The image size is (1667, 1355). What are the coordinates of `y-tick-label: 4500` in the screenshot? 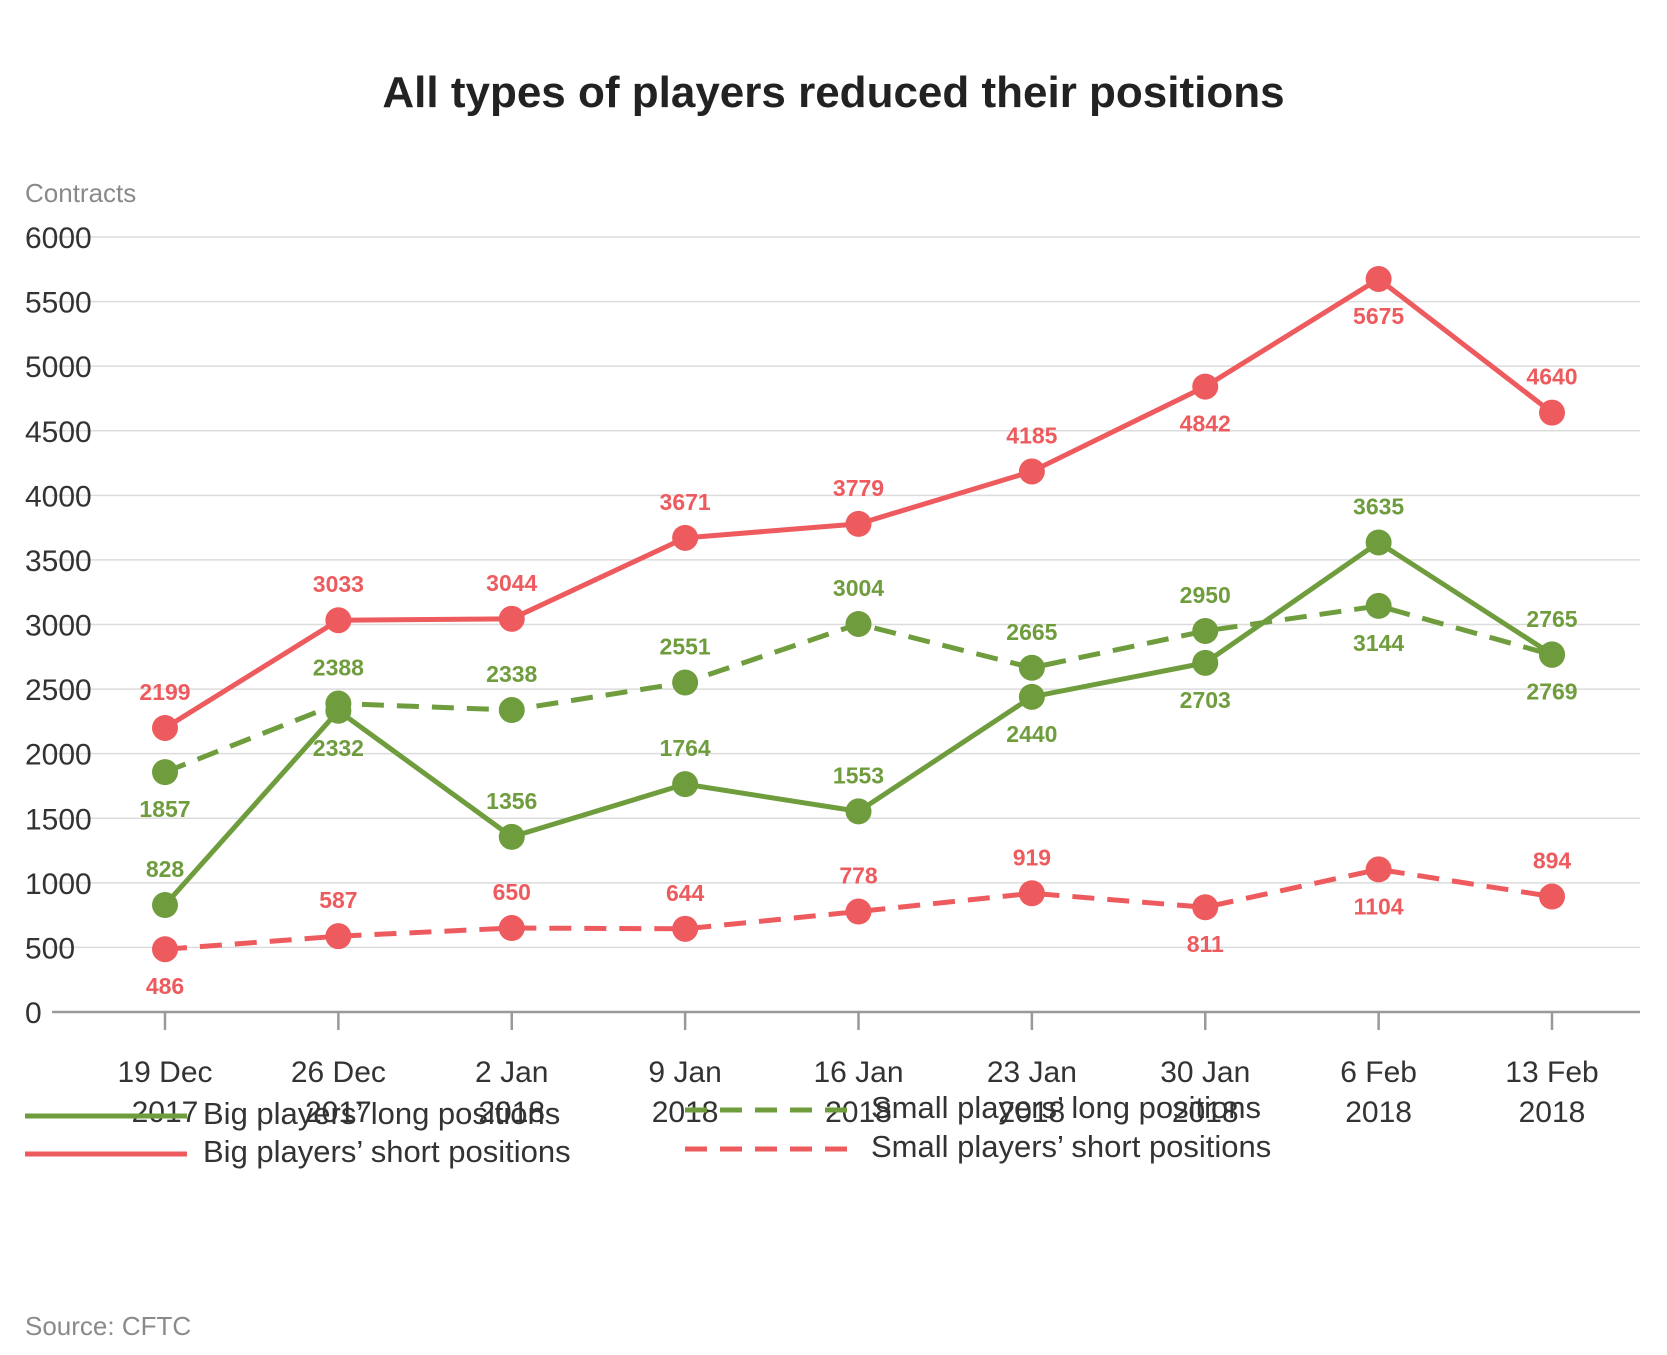 It's located at (58, 432).